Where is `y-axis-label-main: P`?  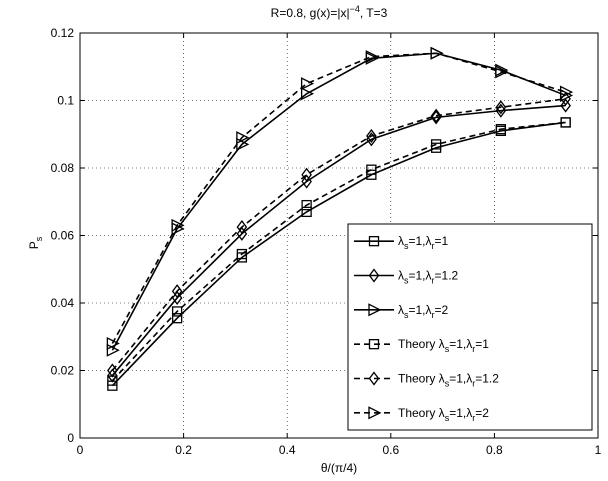
y-axis-label-main: P is located at coordinates (34, 245).